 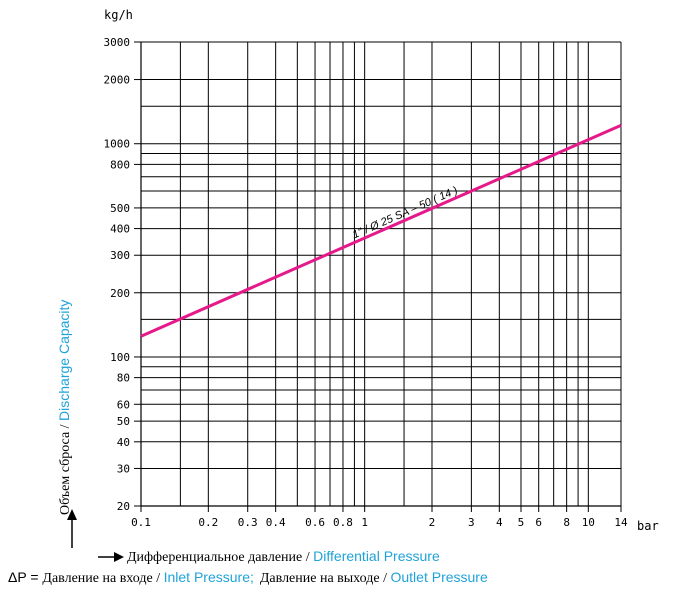 I want to click on dp-prefix: ΔP =, so click(x=25, y=577).